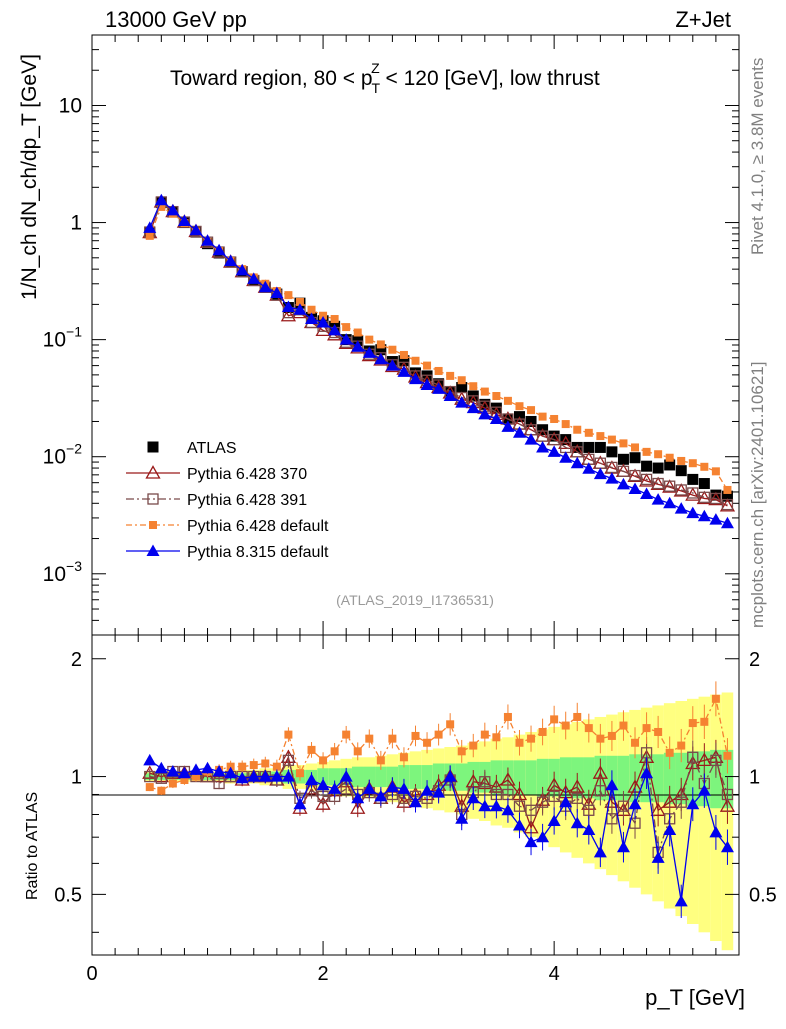 The width and height of the screenshot is (786, 1029). What do you see at coordinates (554, 974) in the screenshot?
I see `x-tick-label: 4` at bounding box center [554, 974].